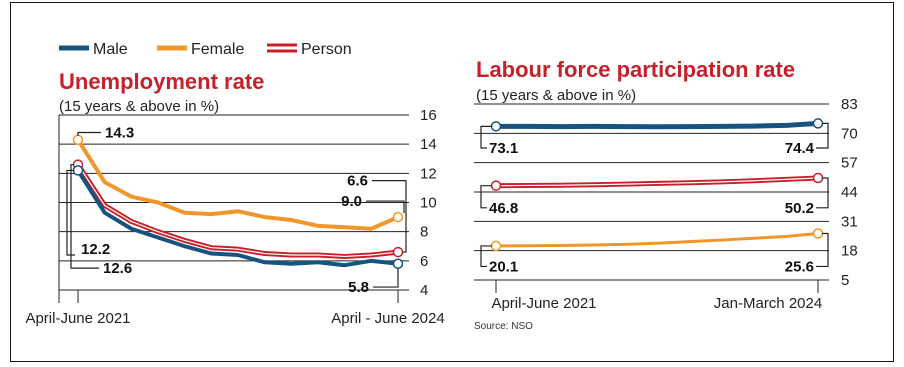 Image resolution: width=904 pixels, height=367 pixels. What do you see at coordinates (424, 232) in the screenshot?
I see `y-tick-label: 8` at bounding box center [424, 232].